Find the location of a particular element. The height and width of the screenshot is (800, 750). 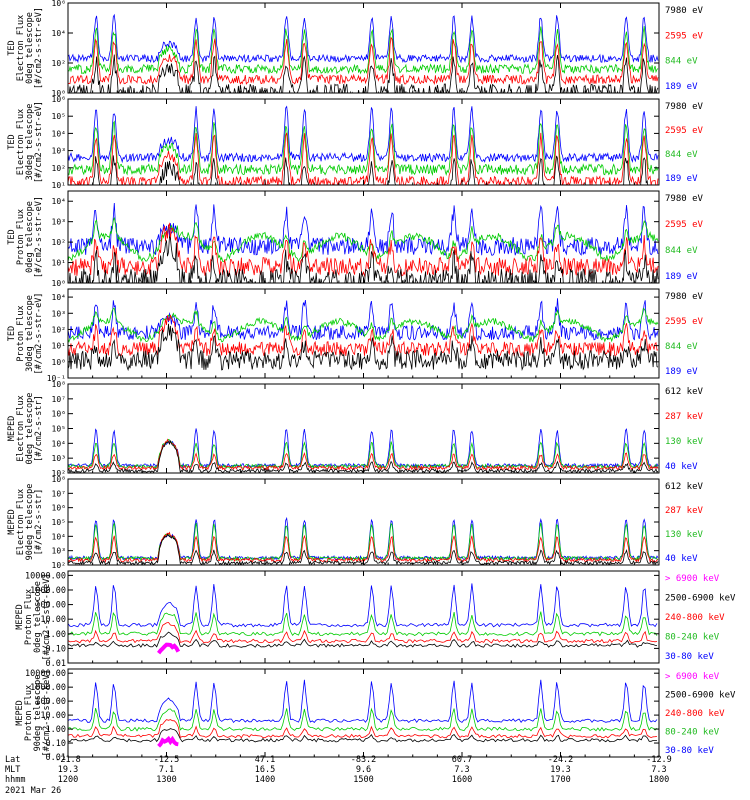

panel-2-data is located at coordinates (363, 145).